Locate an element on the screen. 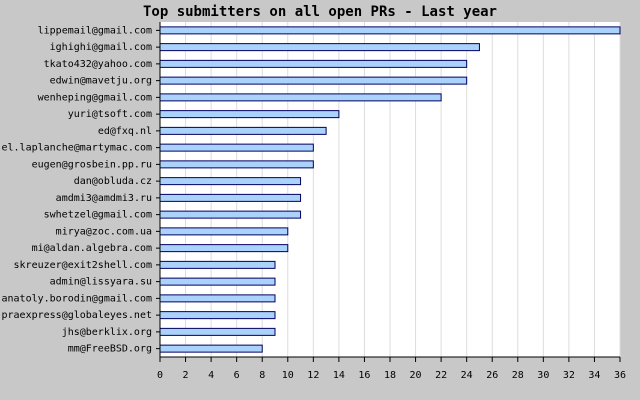 This screenshot has width=640, height=400. x-tick-label: 6 is located at coordinates (237, 375).